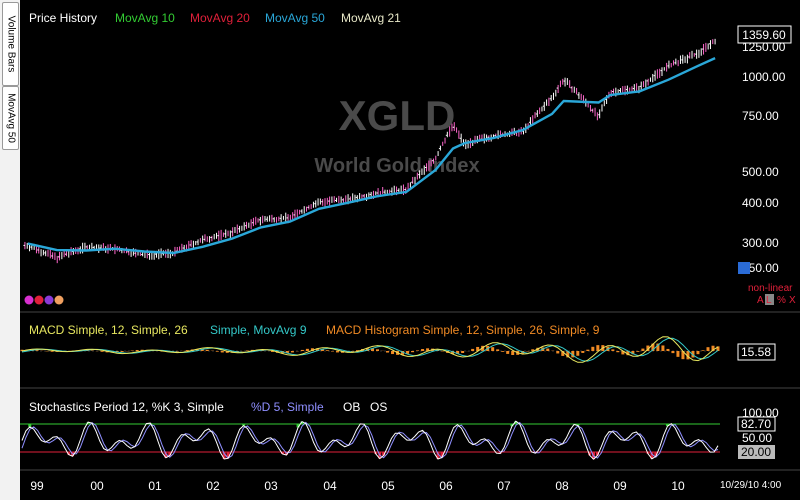  I want to click on scale-mode-label: non-linear, so click(770, 288).